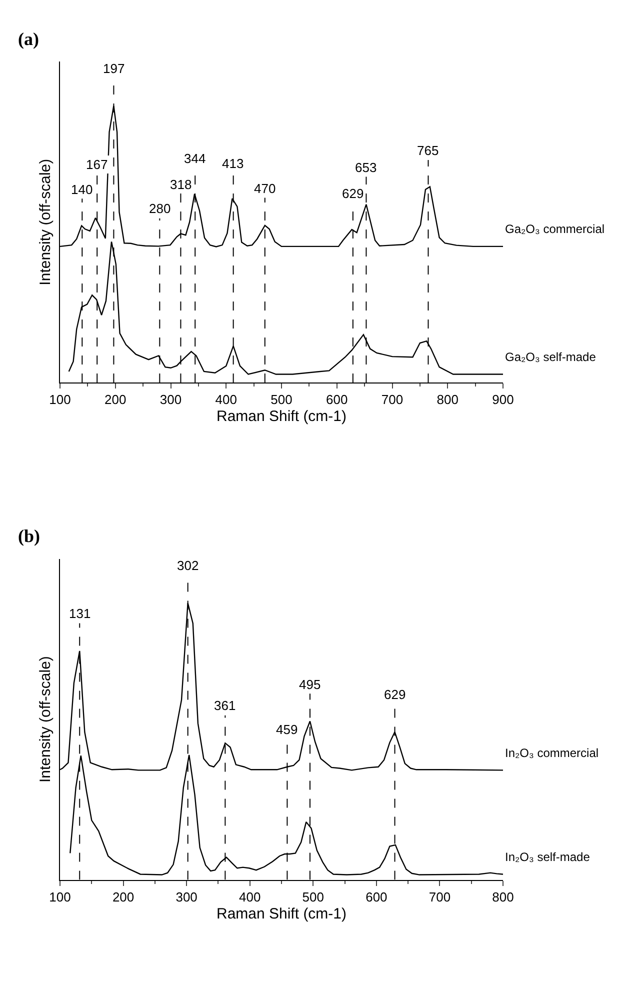 This screenshot has width=633, height=984. Describe the element at coordinates (555, 229) in the screenshot. I see `series-label: Ga₂O₃ commercial` at that location.